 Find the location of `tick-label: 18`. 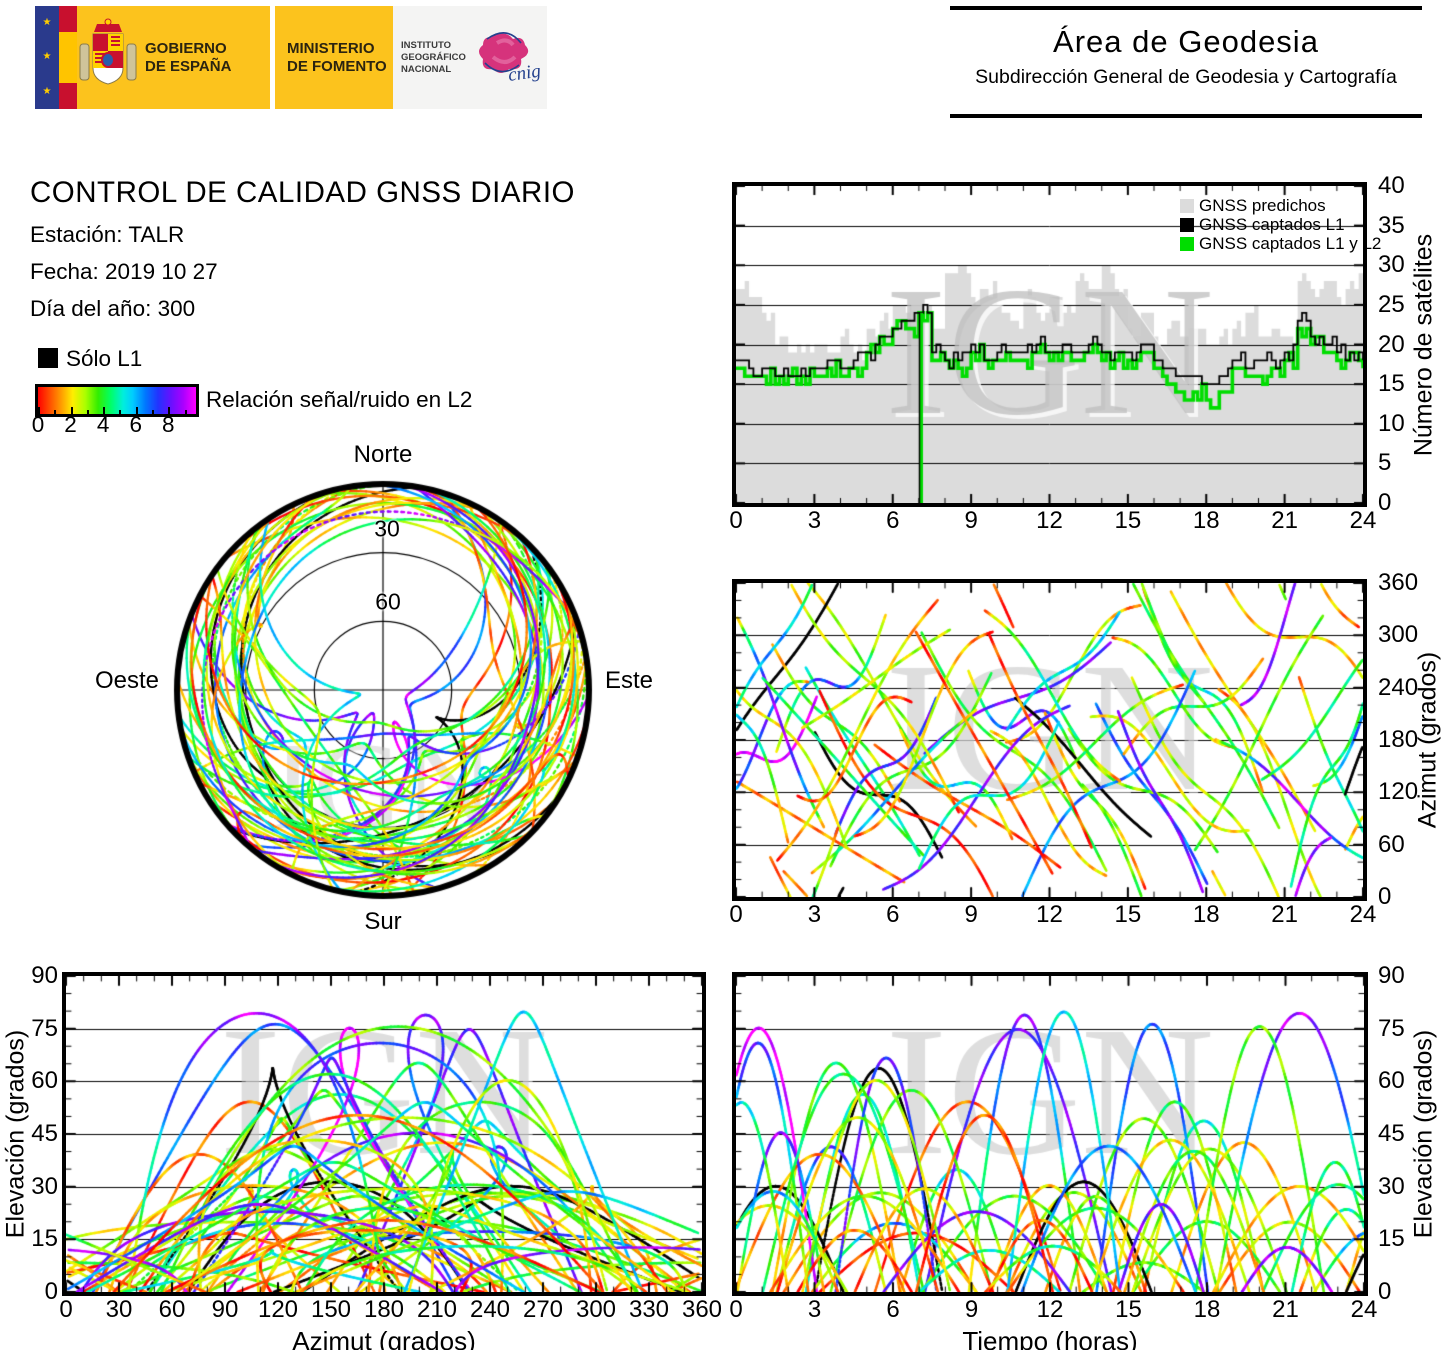

tick-label: 18 is located at coordinates (1207, 1309).